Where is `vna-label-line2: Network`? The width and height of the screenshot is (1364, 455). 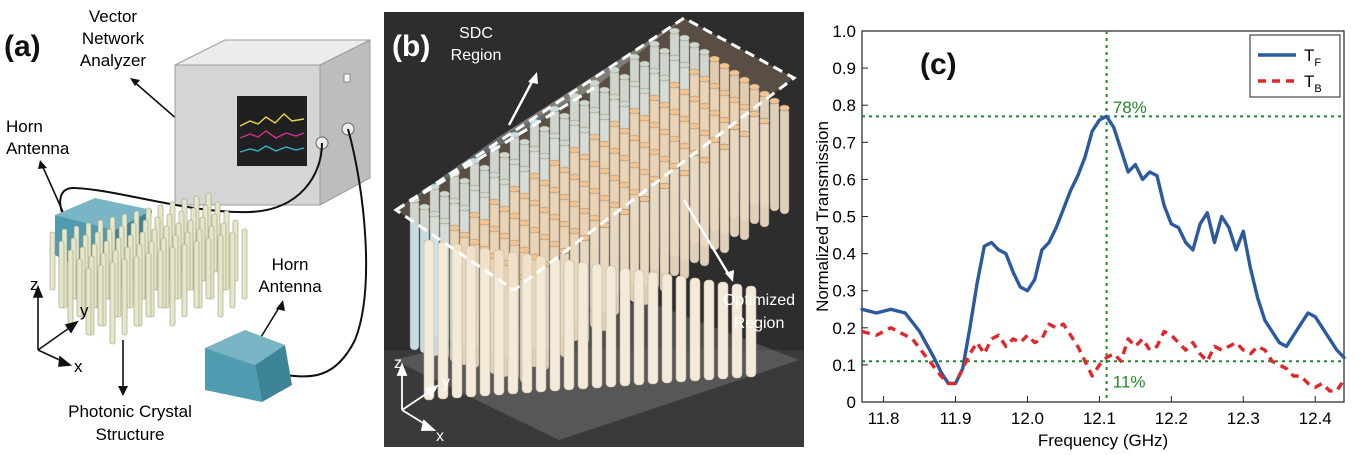 vna-label-line2: Network is located at coordinates (113, 38).